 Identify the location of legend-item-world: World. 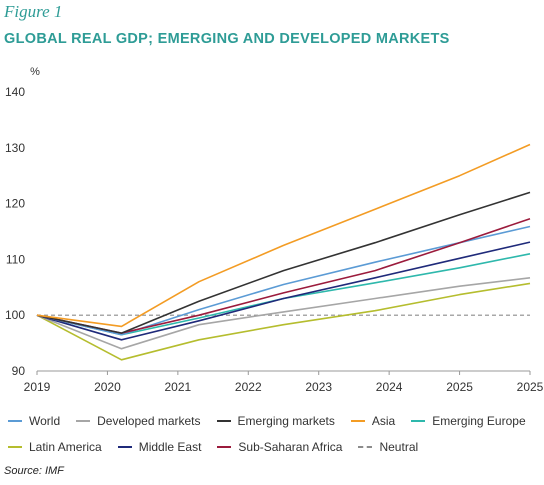
(34, 421).